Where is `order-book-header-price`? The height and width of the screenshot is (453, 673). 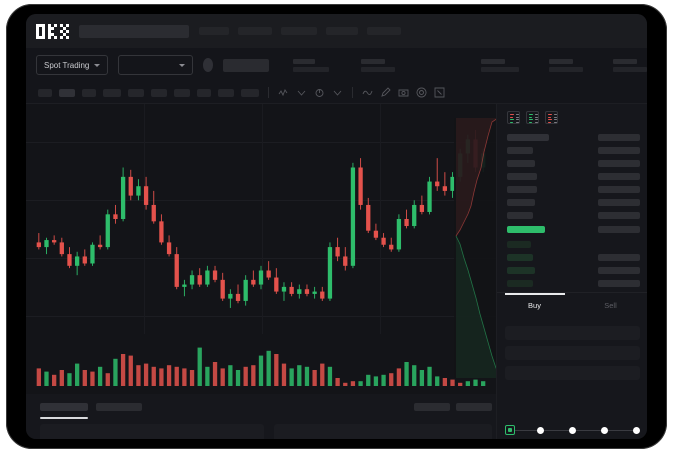 order-book-header-price is located at coordinates (528, 137).